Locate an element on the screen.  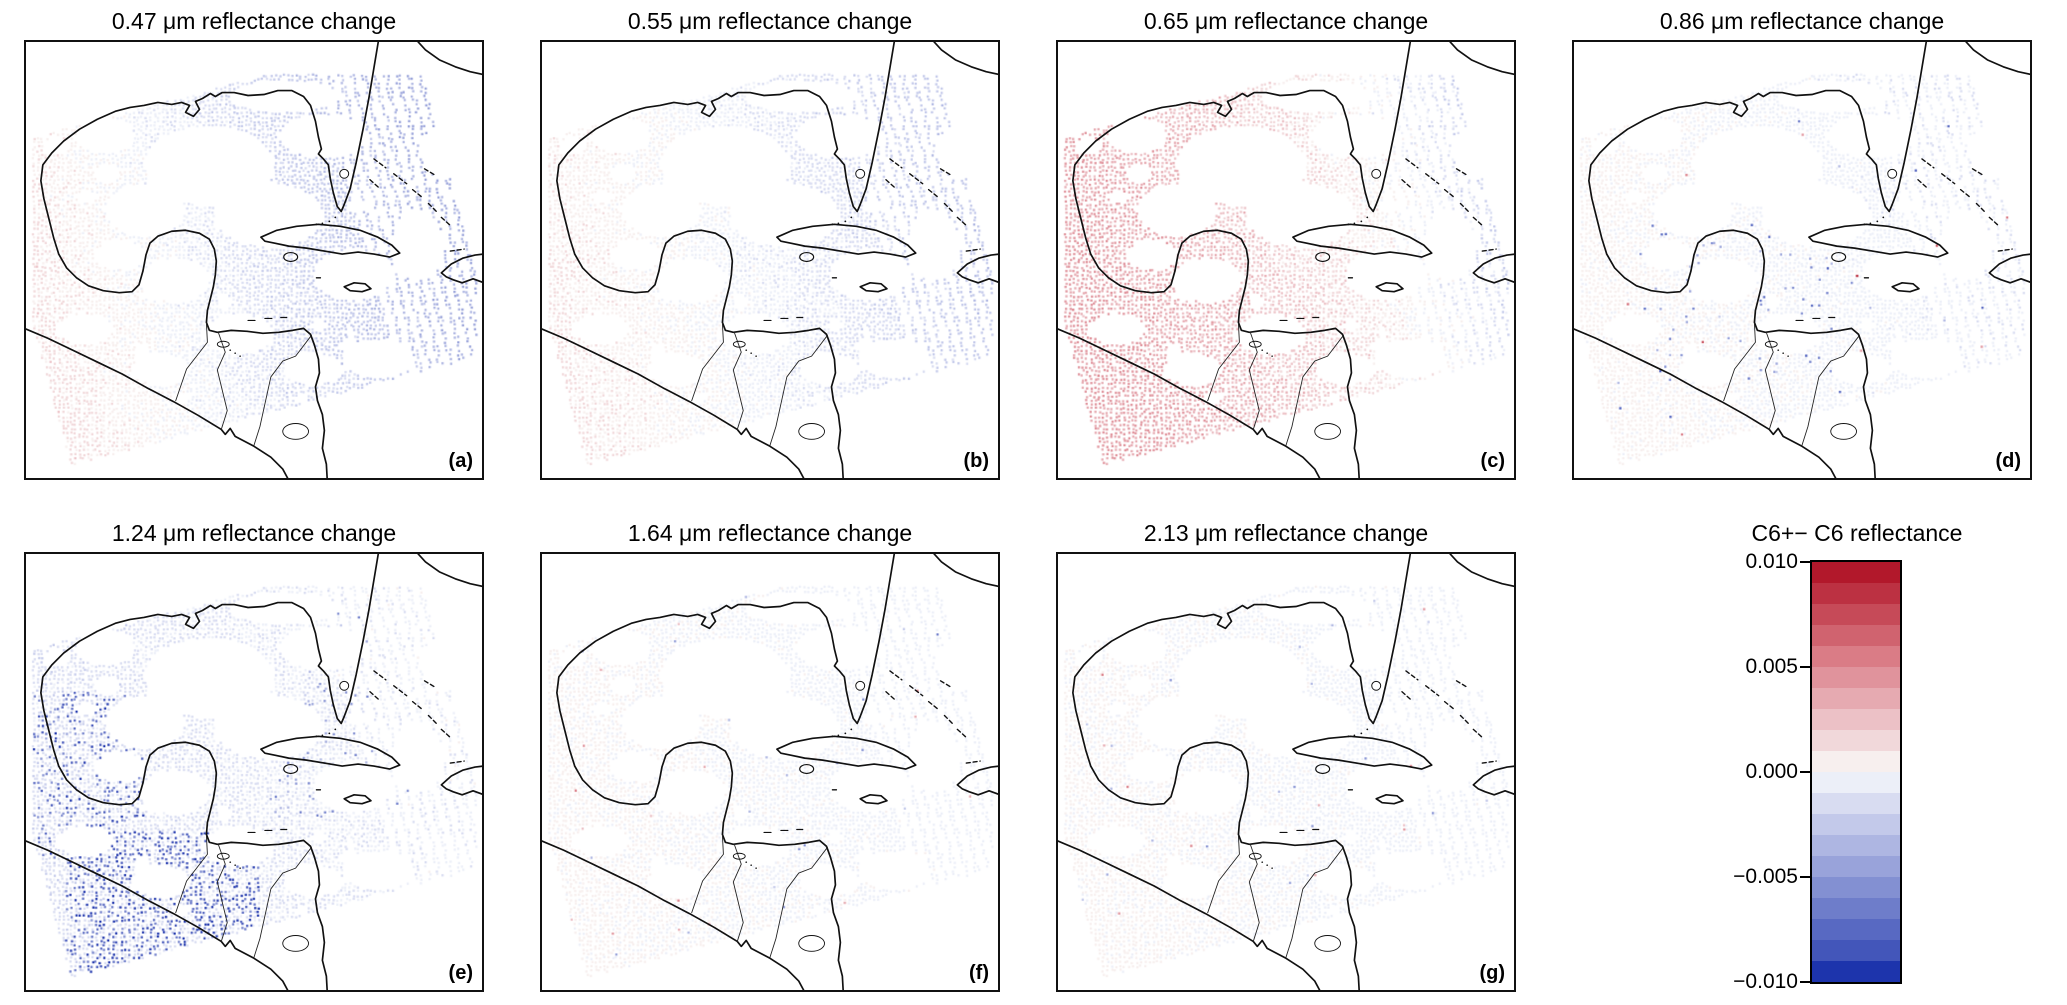
map-panel-c: 0.65 μm reflectance change (c) is located at coordinates (1286, 243).